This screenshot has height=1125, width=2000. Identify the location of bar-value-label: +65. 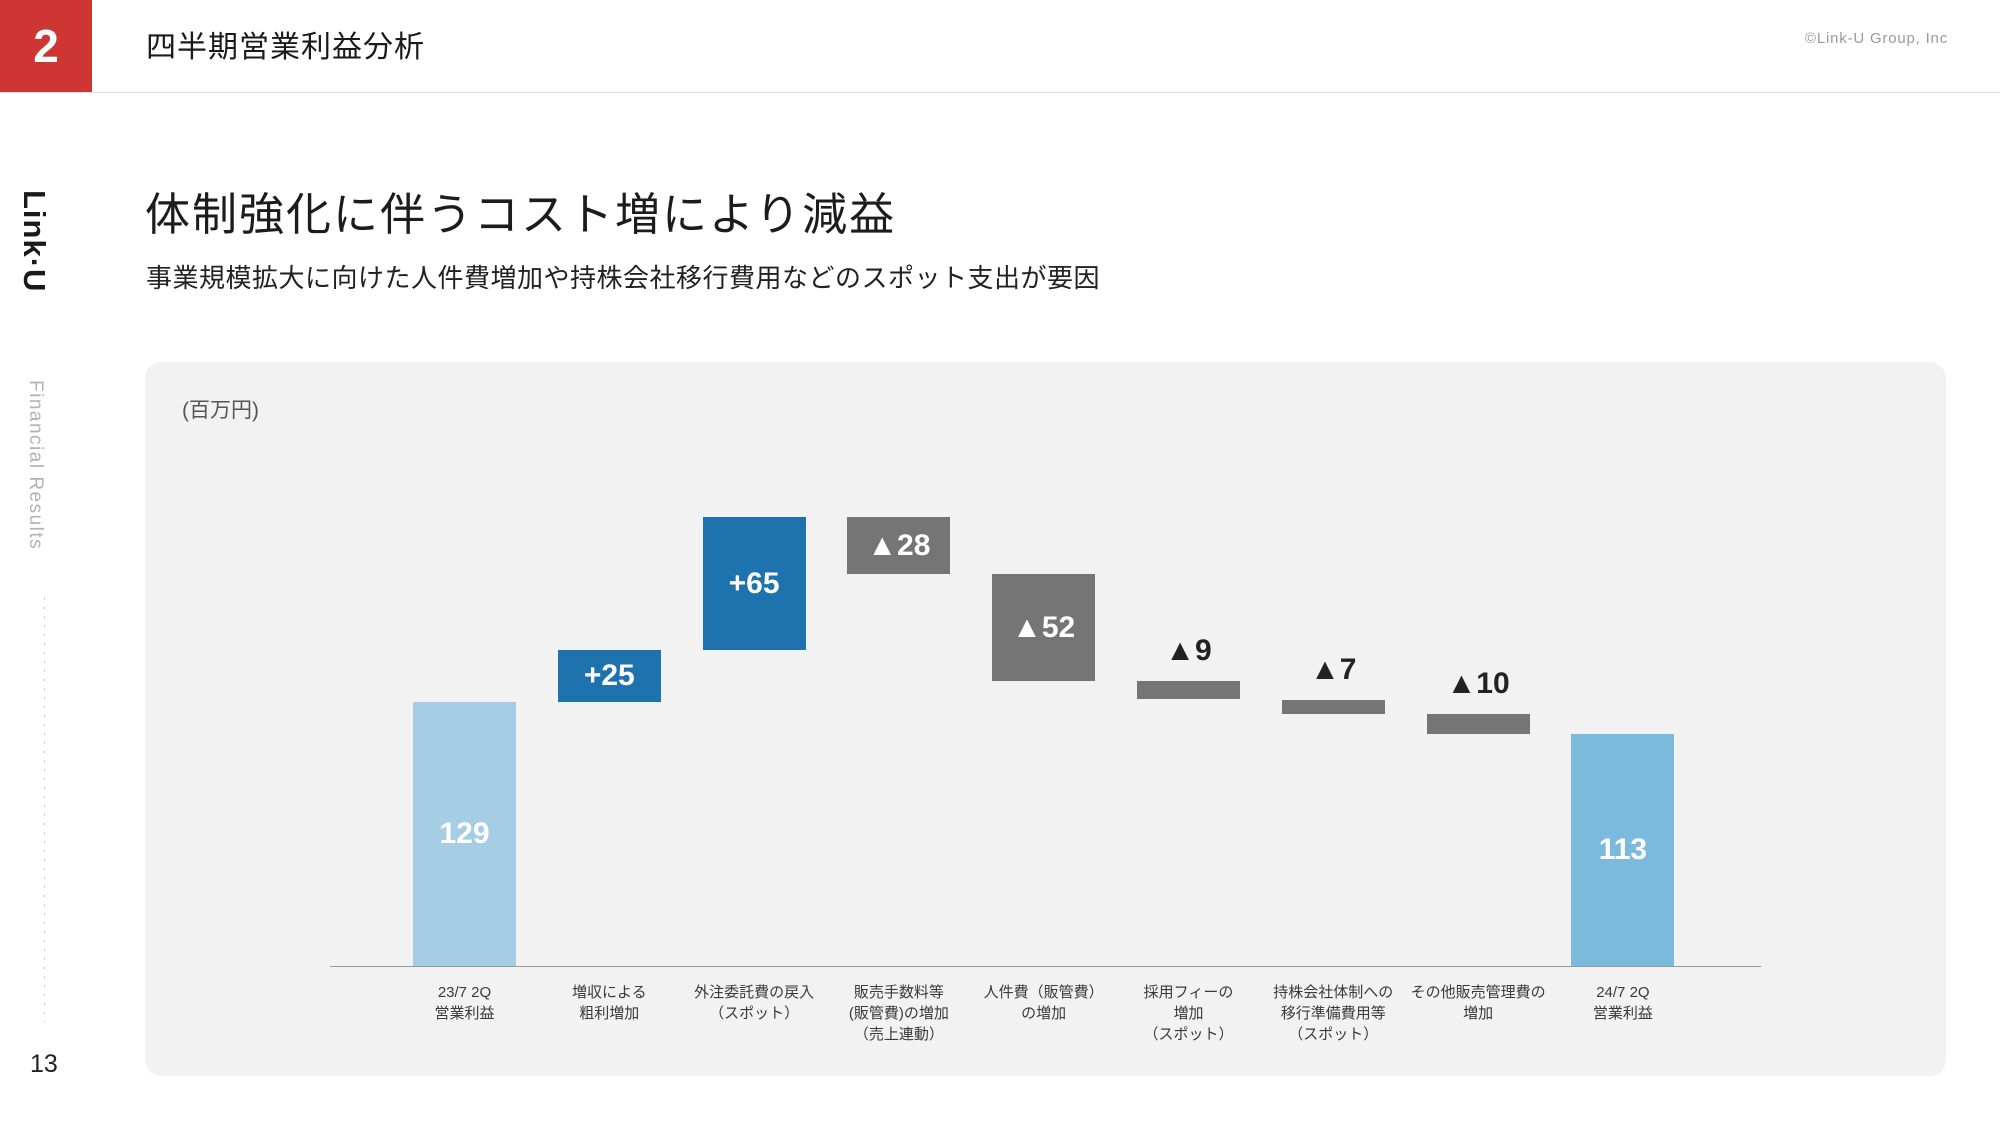
(754, 583).